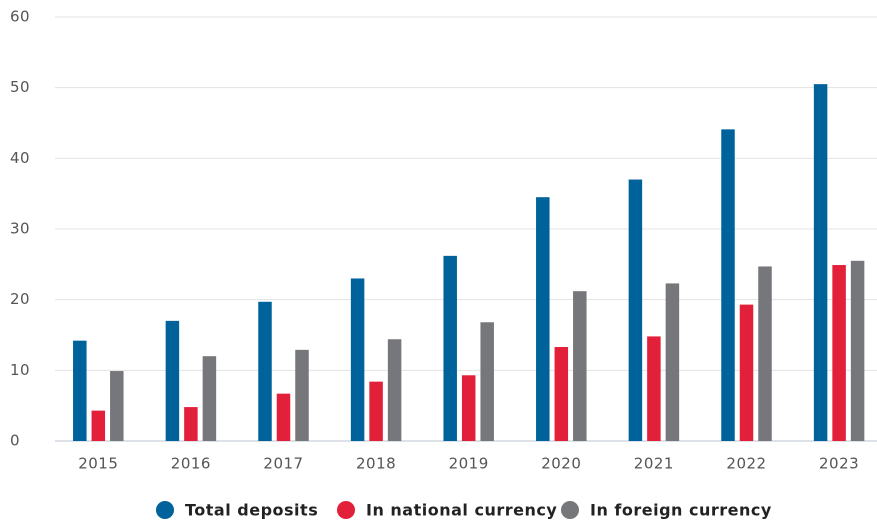 The width and height of the screenshot is (877, 521). Describe the element at coordinates (20, 229) in the screenshot. I see `y-tick-label: 30` at that location.